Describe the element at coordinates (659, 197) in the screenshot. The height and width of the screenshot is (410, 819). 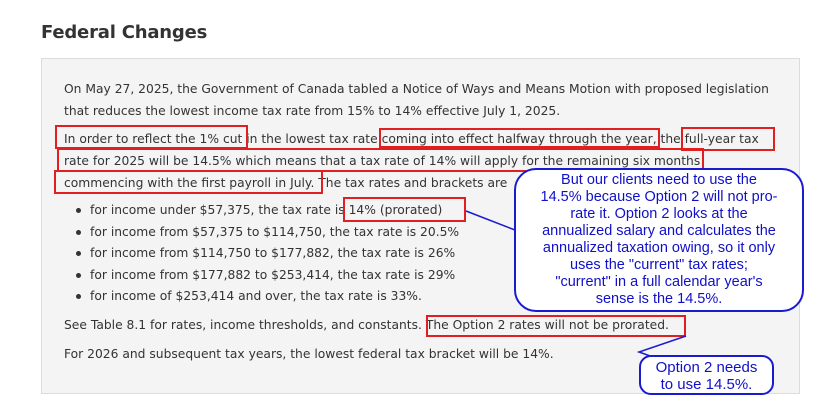
I see `callout-line: 14.5% because Option 2 will not pro-` at that location.